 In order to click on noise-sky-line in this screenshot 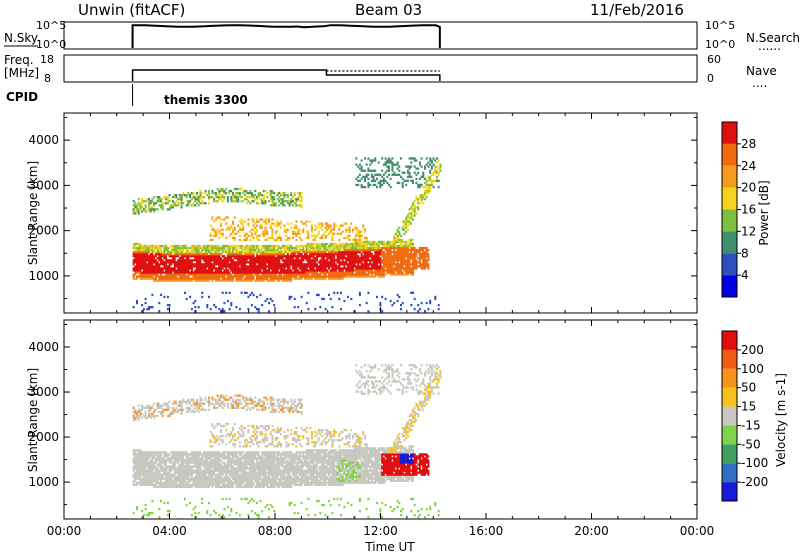, I will do `click(286, 36)`.